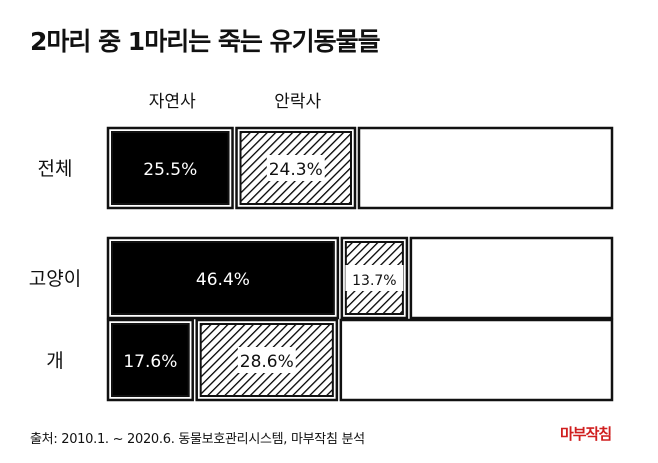 This screenshot has height=463, width=658. What do you see at coordinates (205, 41) in the screenshot?
I see `chart-title: 2마리 중 1마리는 죽는 유기동물들` at bounding box center [205, 41].